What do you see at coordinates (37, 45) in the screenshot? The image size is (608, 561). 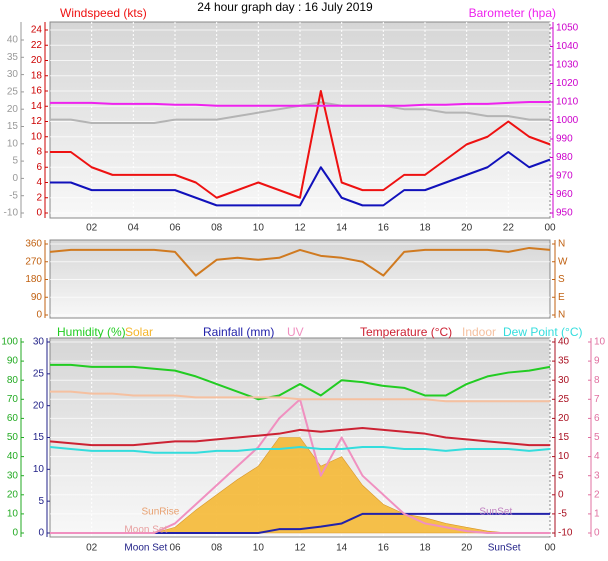 I see `y-tick-label: 22` at bounding box center [37, 45].